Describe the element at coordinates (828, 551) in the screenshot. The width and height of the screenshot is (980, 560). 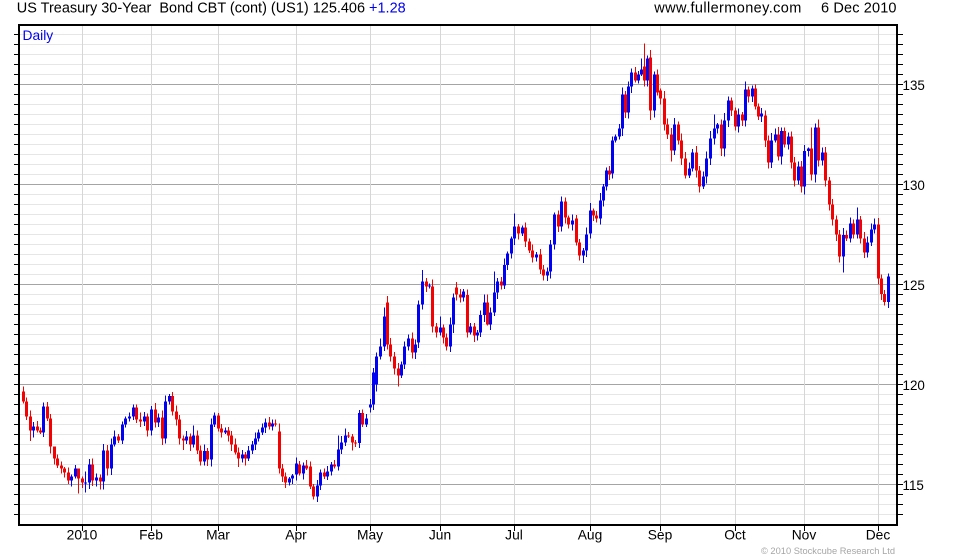
I see `svg-text: © 2010 Stockcube Research Ltd` at that location.